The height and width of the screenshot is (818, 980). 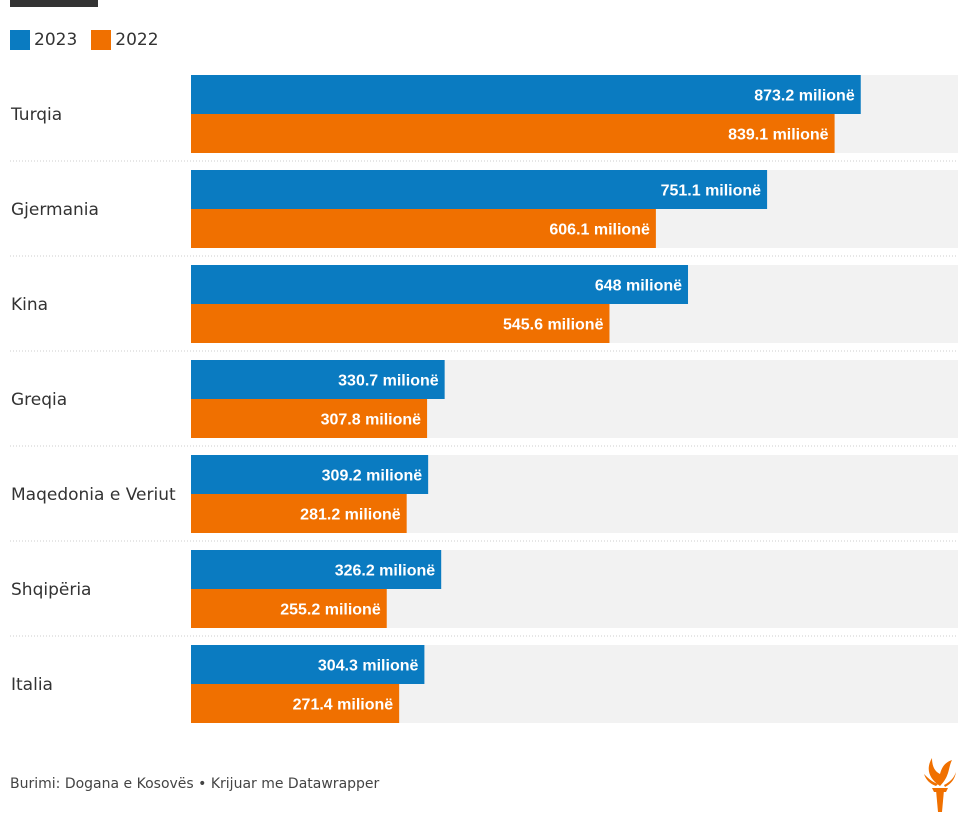 What do you see at coordinates (316, 569) in the screenshot?
I see `bar-2023-shqip-ria` at bounding box center [316, 569].